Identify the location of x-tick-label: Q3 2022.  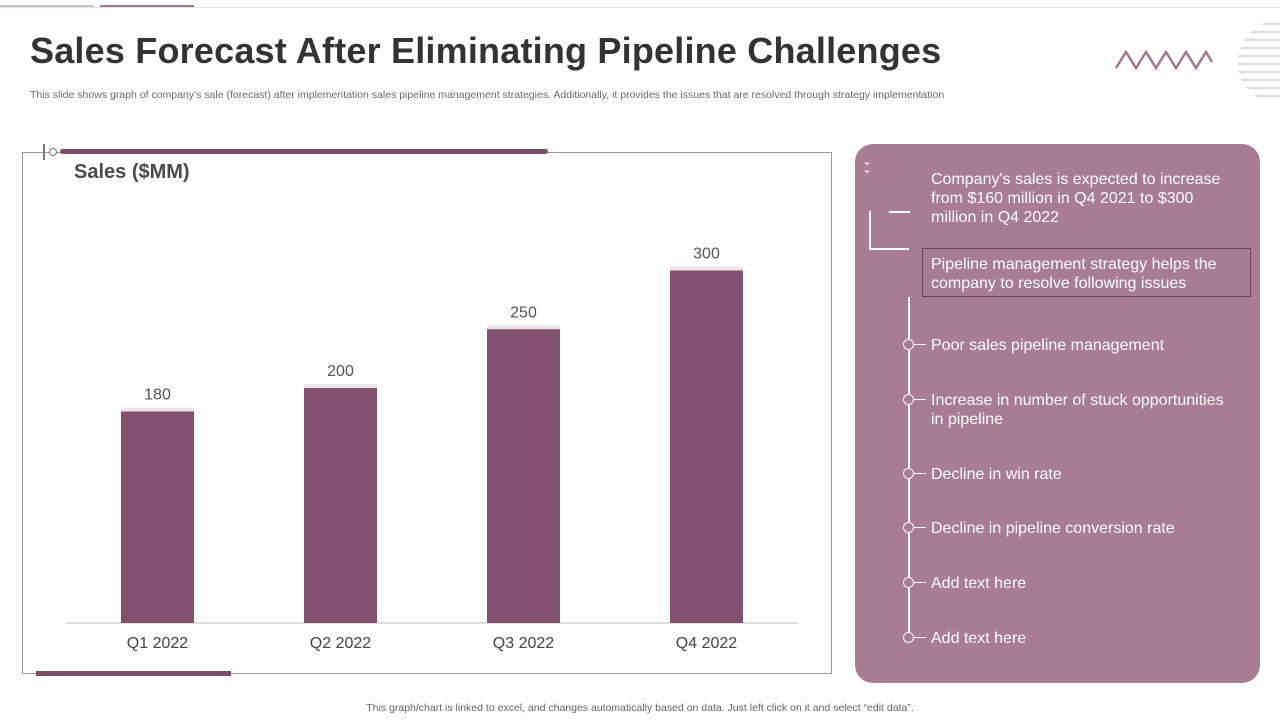
(523, 643).